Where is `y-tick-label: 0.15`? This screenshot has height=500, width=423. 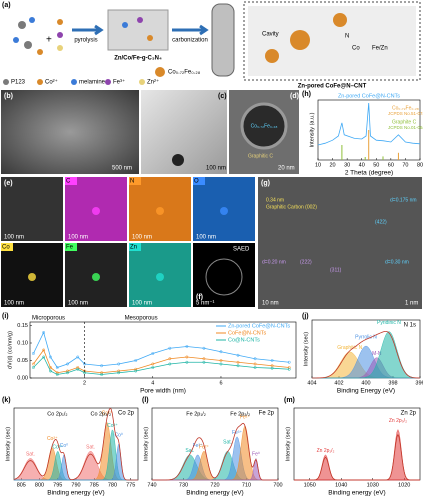
y-tick-label: 0.15 is located at coordinates (22, 326).